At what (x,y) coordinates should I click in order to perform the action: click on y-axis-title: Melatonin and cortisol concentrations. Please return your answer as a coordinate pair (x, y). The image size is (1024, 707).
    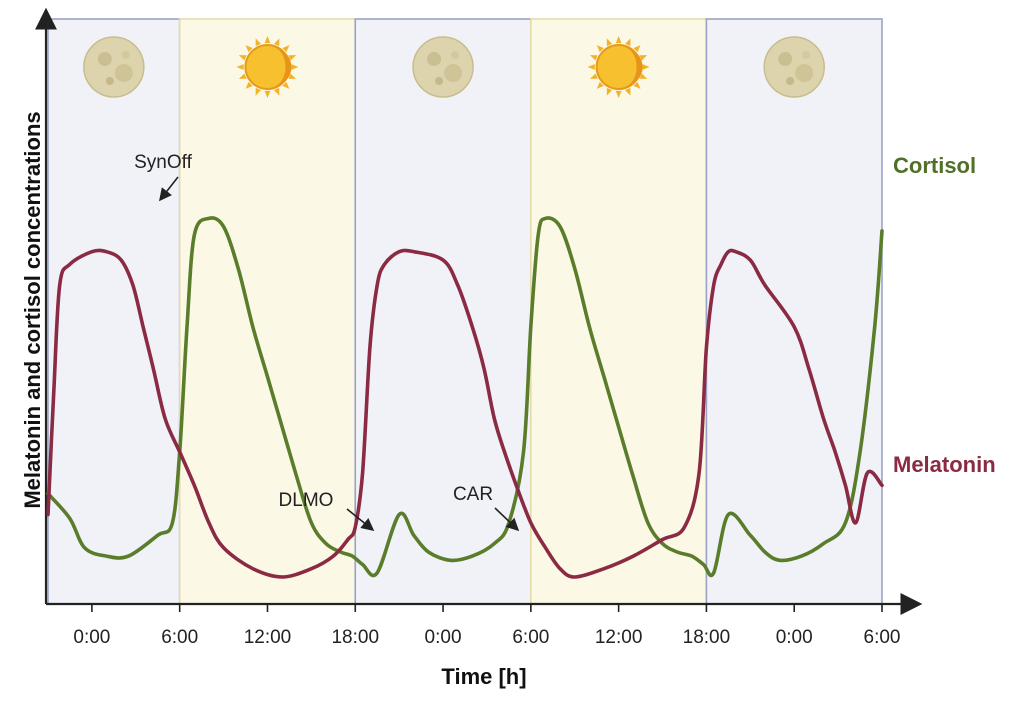
    Looking at the image, I should click on (32, 309).